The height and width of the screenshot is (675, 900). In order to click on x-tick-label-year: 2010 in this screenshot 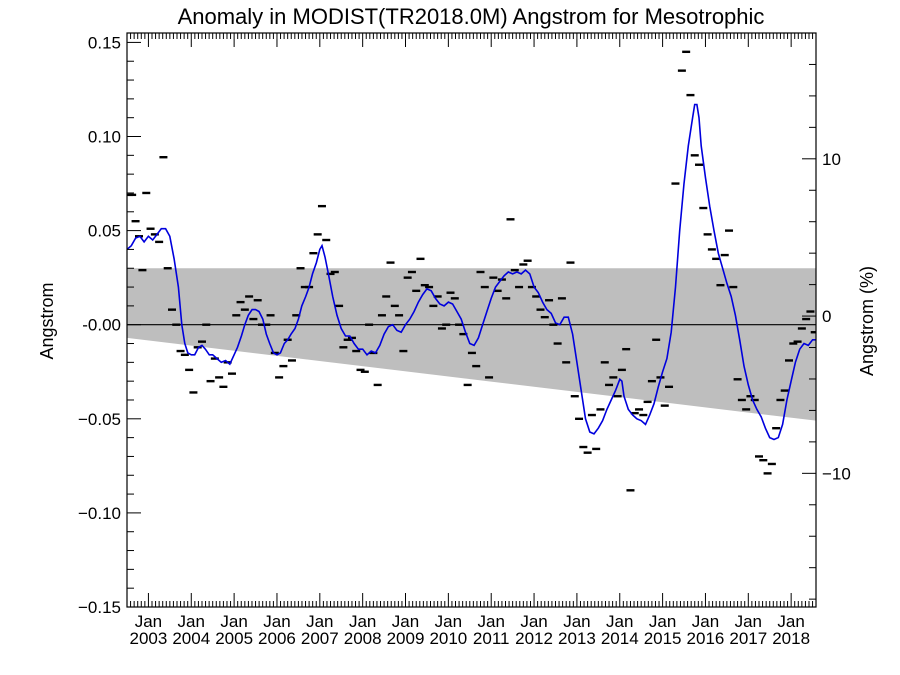, I will do `click(448, 638)`.